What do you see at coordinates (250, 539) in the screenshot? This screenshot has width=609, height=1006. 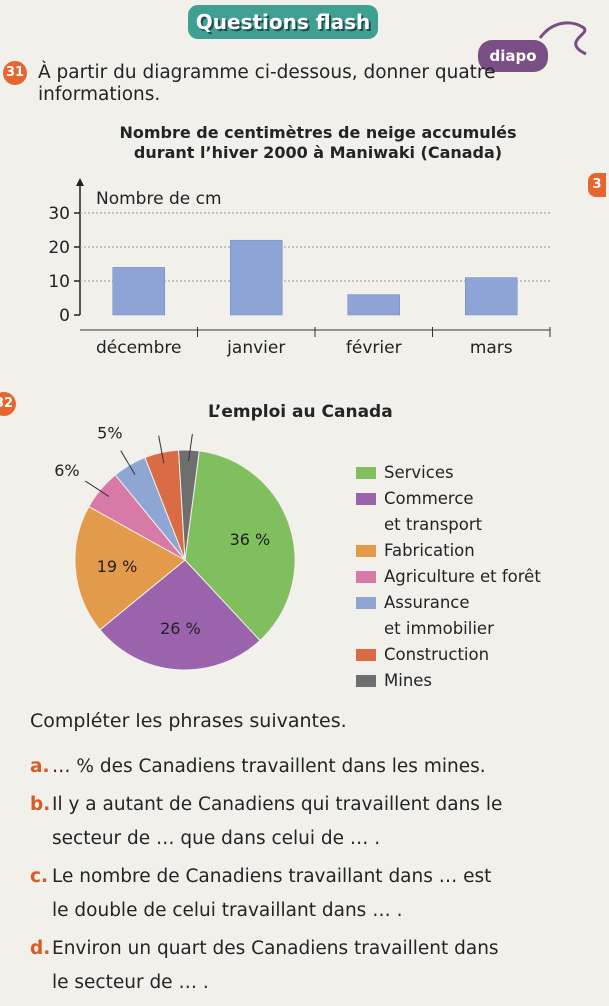 I see `slice-label: 36 %` at bounding box center [250, 539].